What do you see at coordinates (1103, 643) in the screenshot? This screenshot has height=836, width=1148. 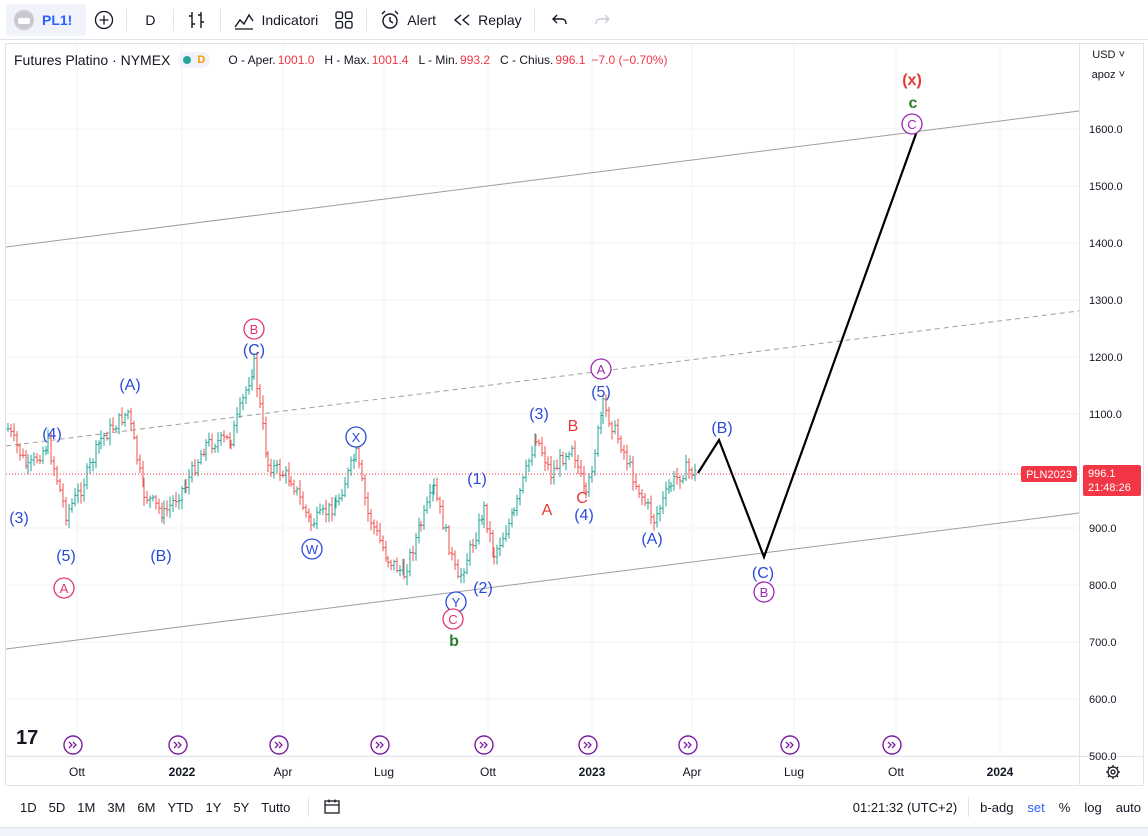 I see `price-tick-label: 700.0` at bounding box center [1103, 643].